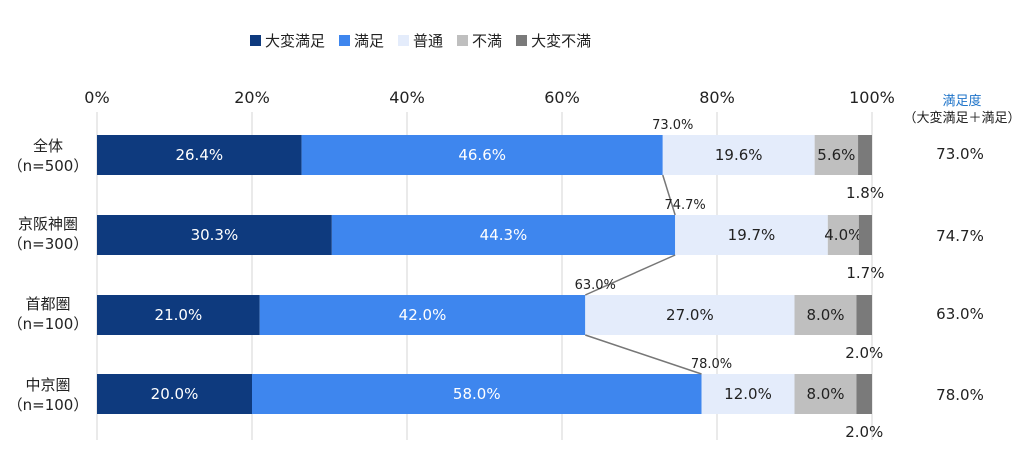  I want to click on satisfaction-value: 63.0%, so click(960, 314).